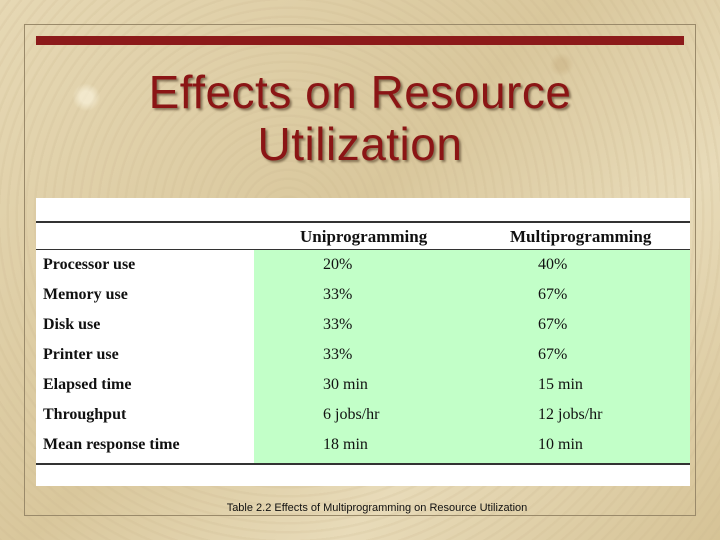 The height and width of the screenshot is (540, 720). What do you see at coordinates (85, 294) in the screenshot?
I see `row-label: Memory use` at bounding box center [85, 294].